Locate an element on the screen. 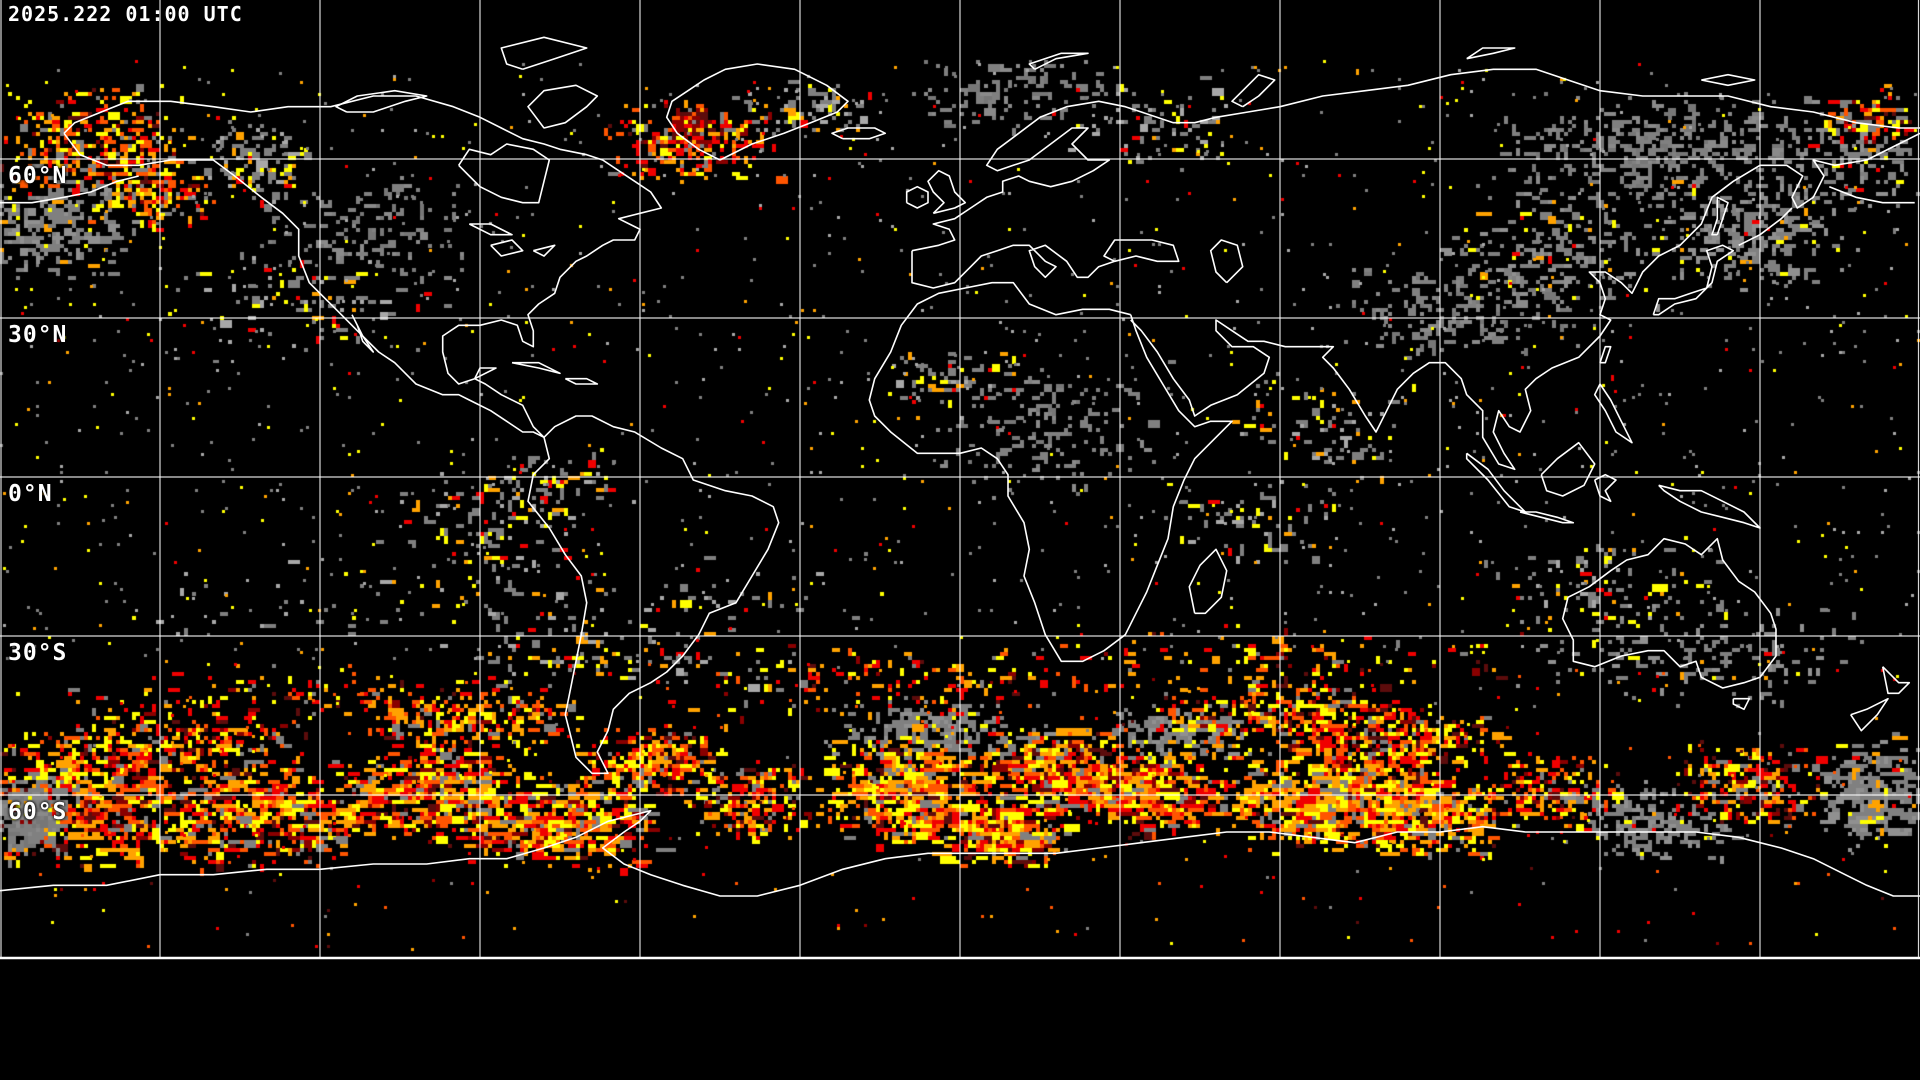 Image resolution: width=1920 pixels, height=1080 pixels. lat-label-30n: 30°N is located at coordinates (38, 335).